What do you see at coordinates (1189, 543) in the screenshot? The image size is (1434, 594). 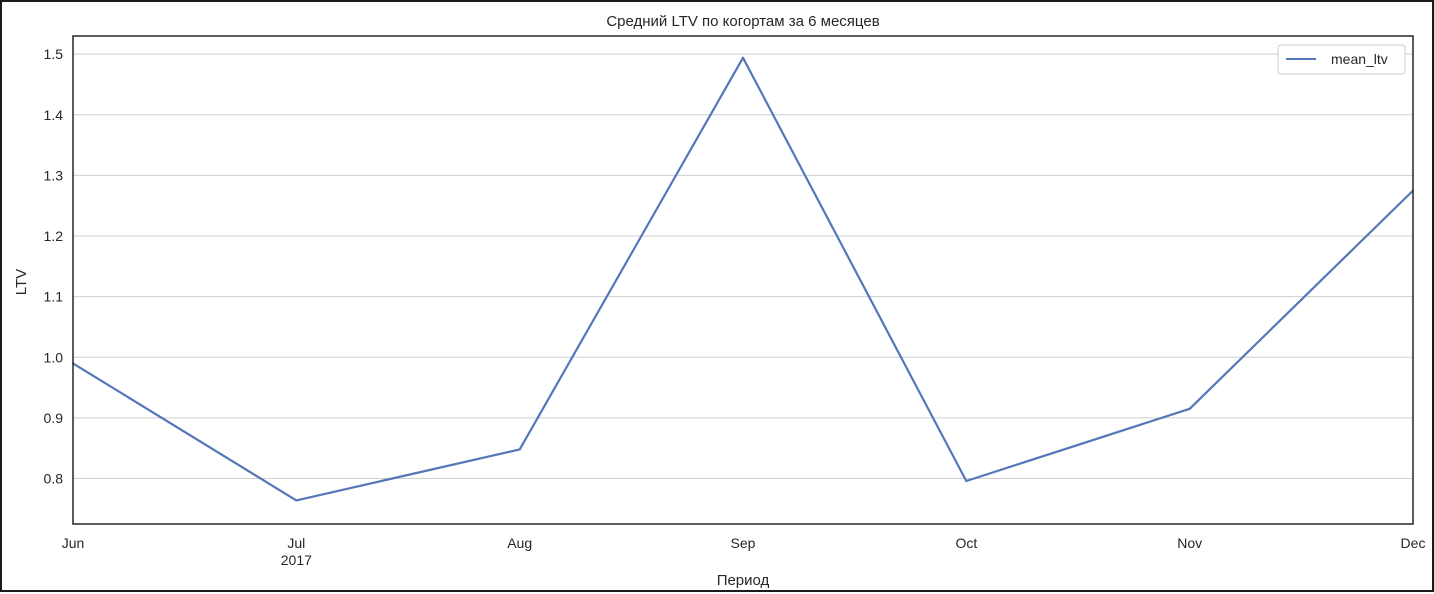 I see `x-tick-label: Nov` at bounding box center [1189, 543].